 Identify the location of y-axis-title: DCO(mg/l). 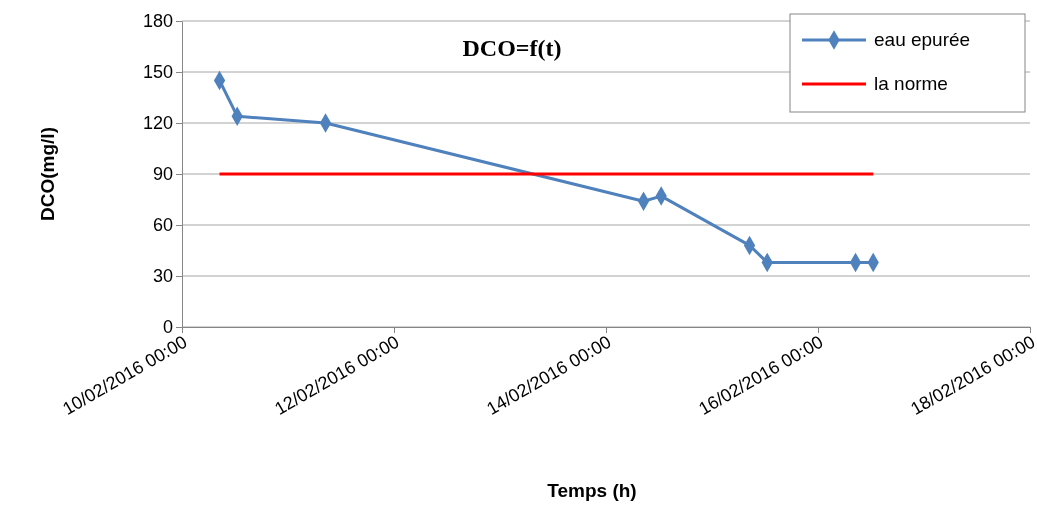
(47, 174).